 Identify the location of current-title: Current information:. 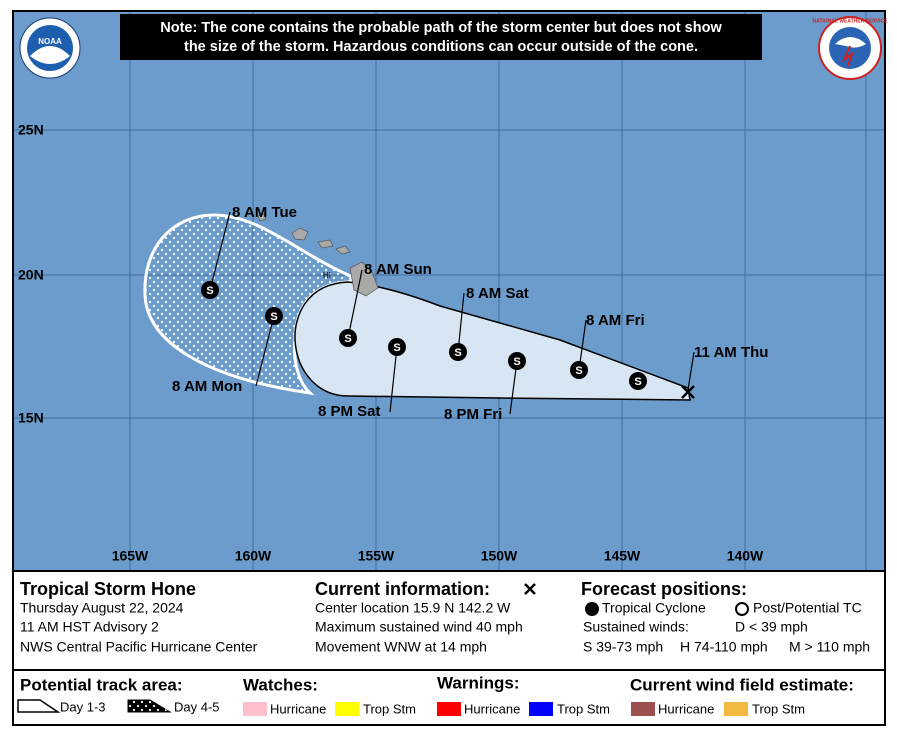
(402, 589).